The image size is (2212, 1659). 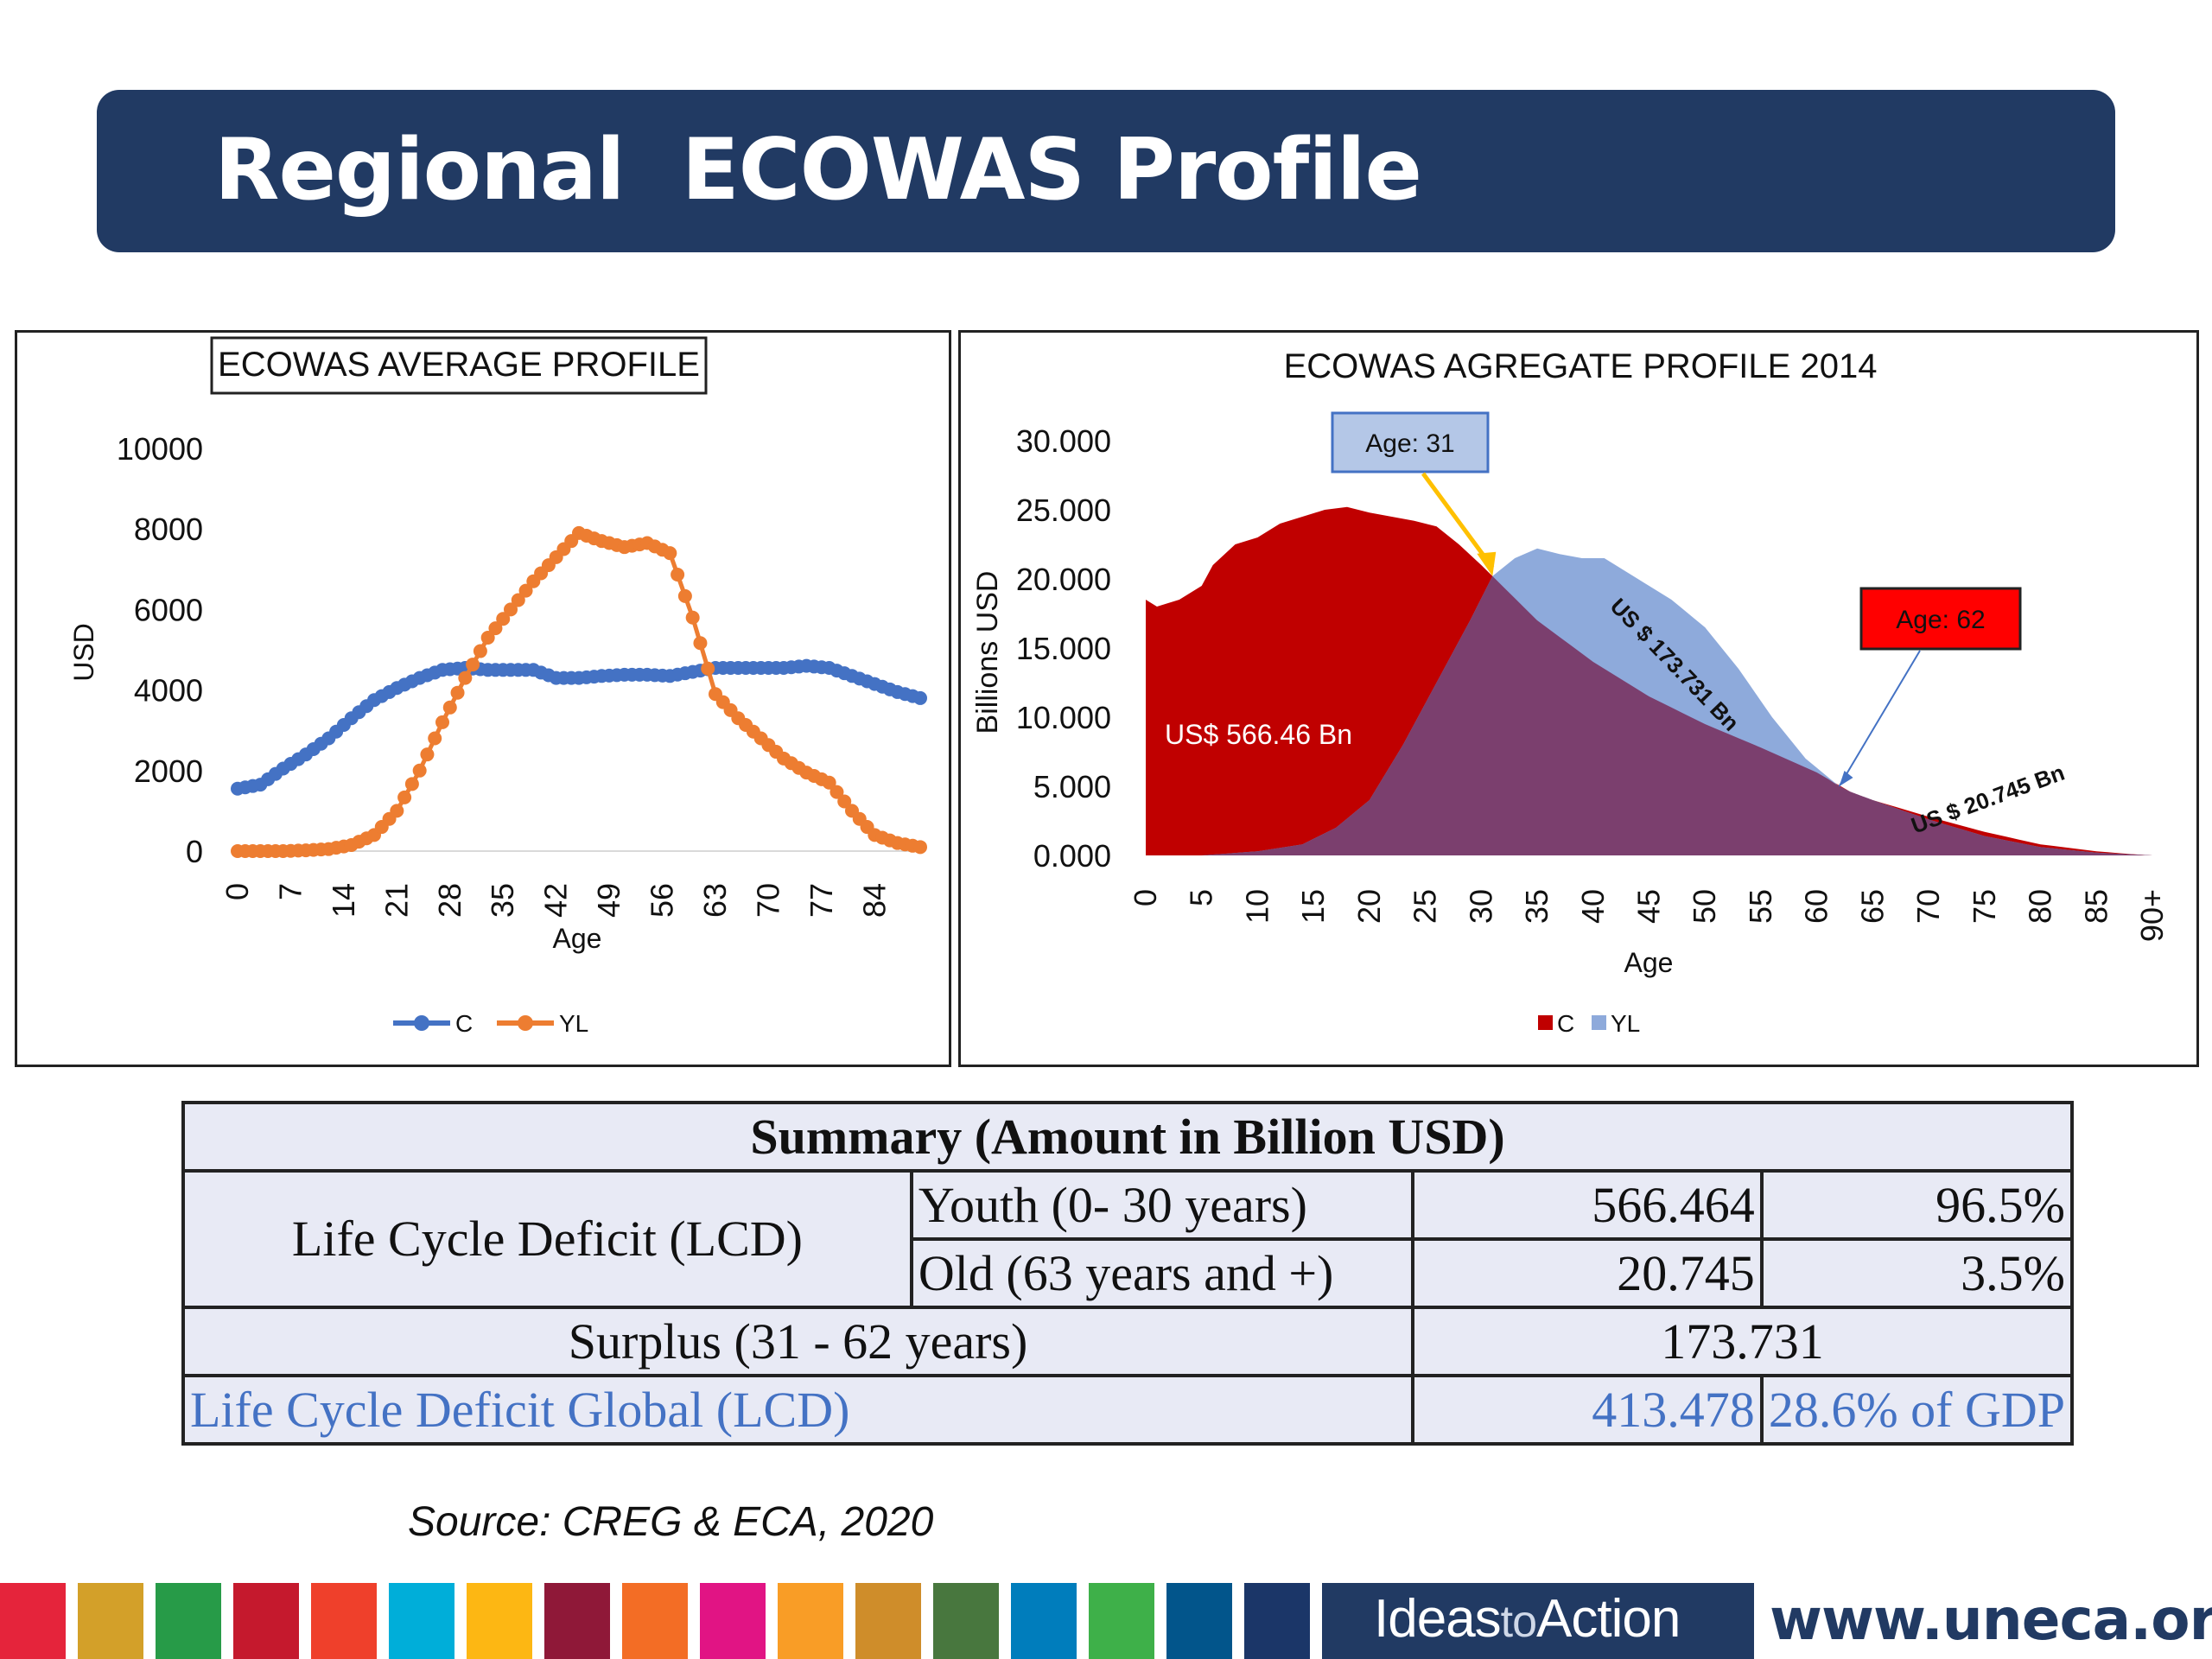 What do you see at coordinates (1145, 897) in the screenshot?
I see `x-tick-label: 0` at bounding box center [1145, 897].